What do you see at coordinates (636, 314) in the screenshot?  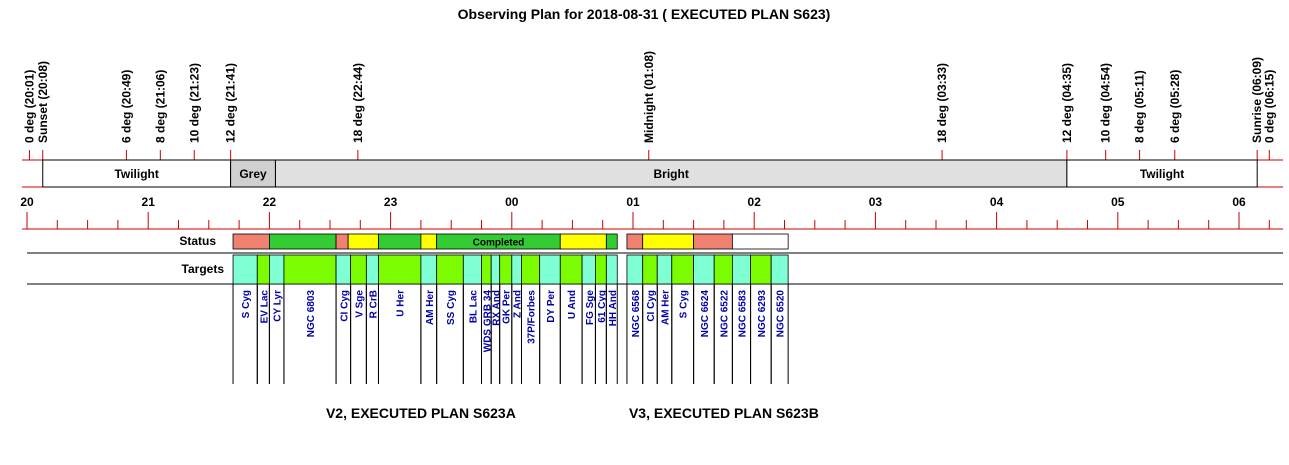 I see `target-name: NGC 6568` at bounding box center [636, 314].